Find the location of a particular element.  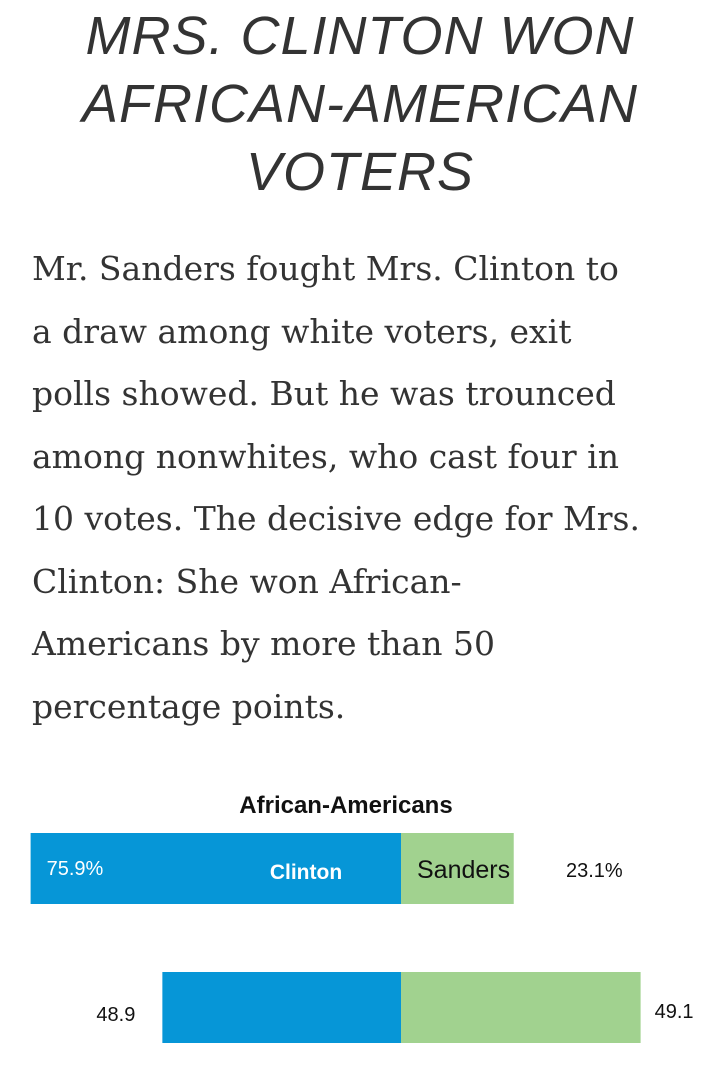

paragraph-line: Mr. Sanders fought Mrs. Clinton to is located at coordinates (325, 268).